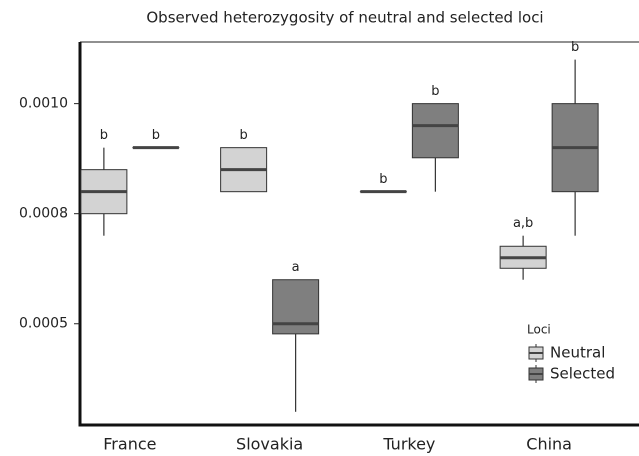 The image size is (639, 456). What do you see at coordinates (129, 444) in the screenshot?
I see `x-tick-label: France` at bounding box center [129, 444].